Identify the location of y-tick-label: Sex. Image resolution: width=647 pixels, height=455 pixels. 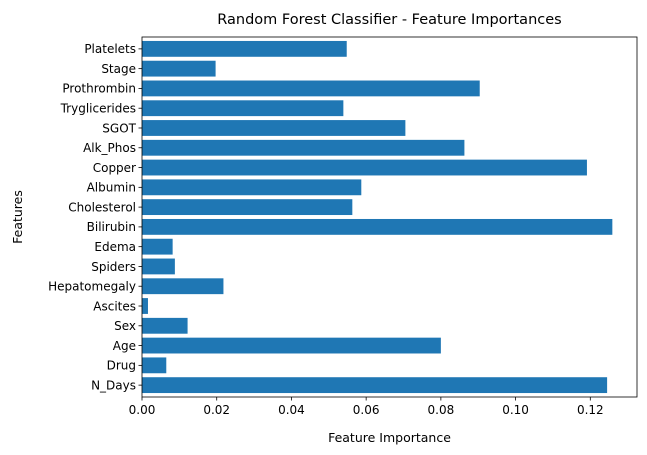
(125, 326).